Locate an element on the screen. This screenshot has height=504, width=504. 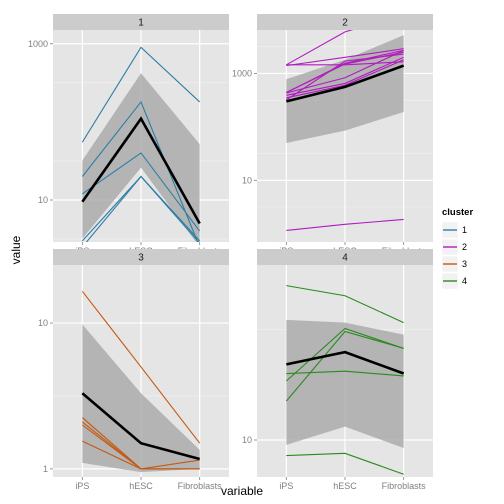
strip-label: 2 is located at coordinates (345, 23).